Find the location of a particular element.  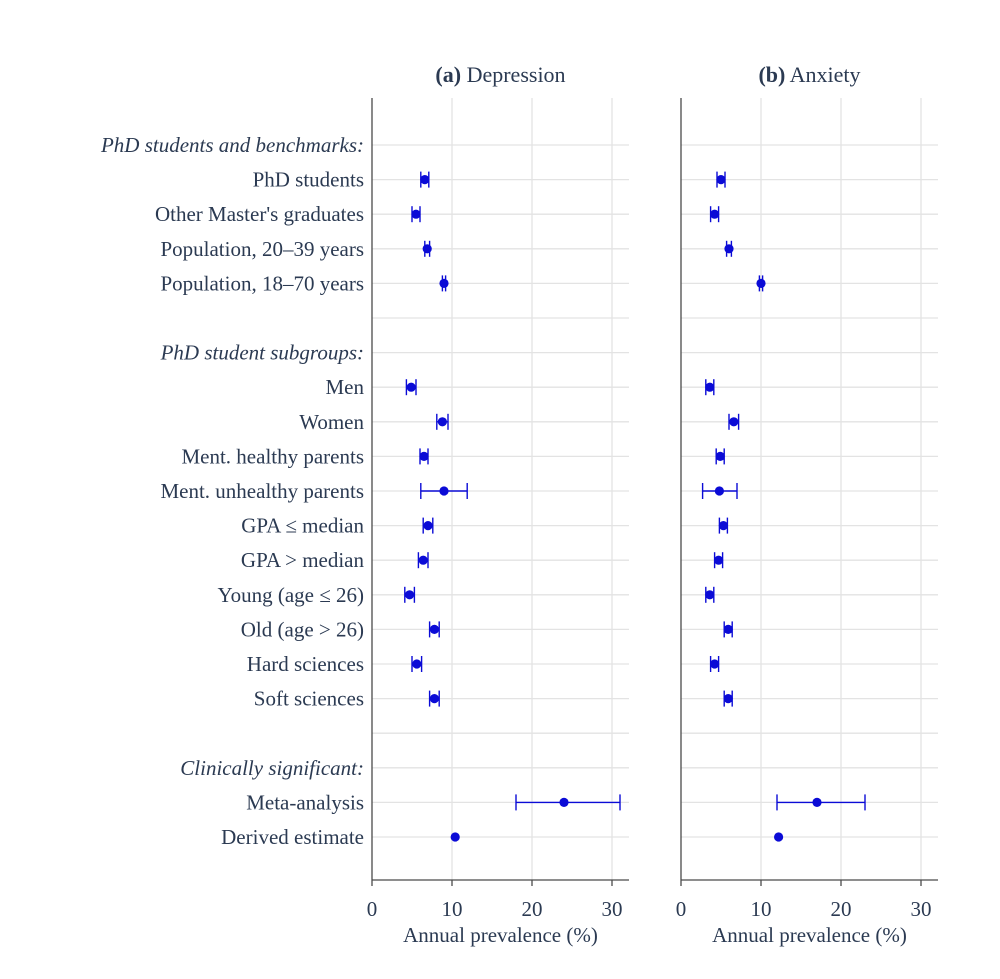

panel-title: (b) Anxiety is located at coordinates (809, 74).